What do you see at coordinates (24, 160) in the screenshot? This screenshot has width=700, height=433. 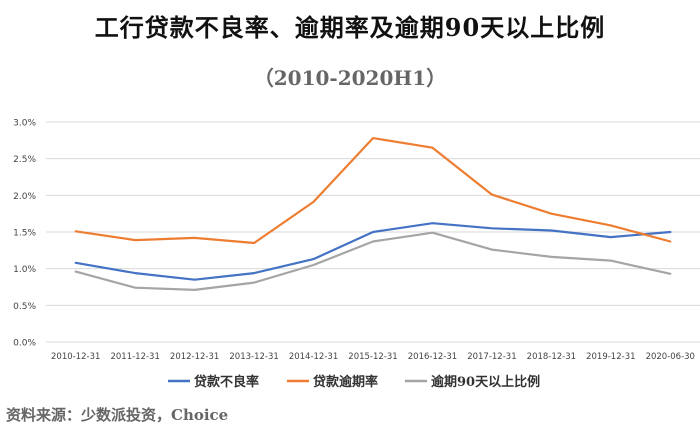 I see `y-tick-label: 2.5%` at bounding box center [24, 160].